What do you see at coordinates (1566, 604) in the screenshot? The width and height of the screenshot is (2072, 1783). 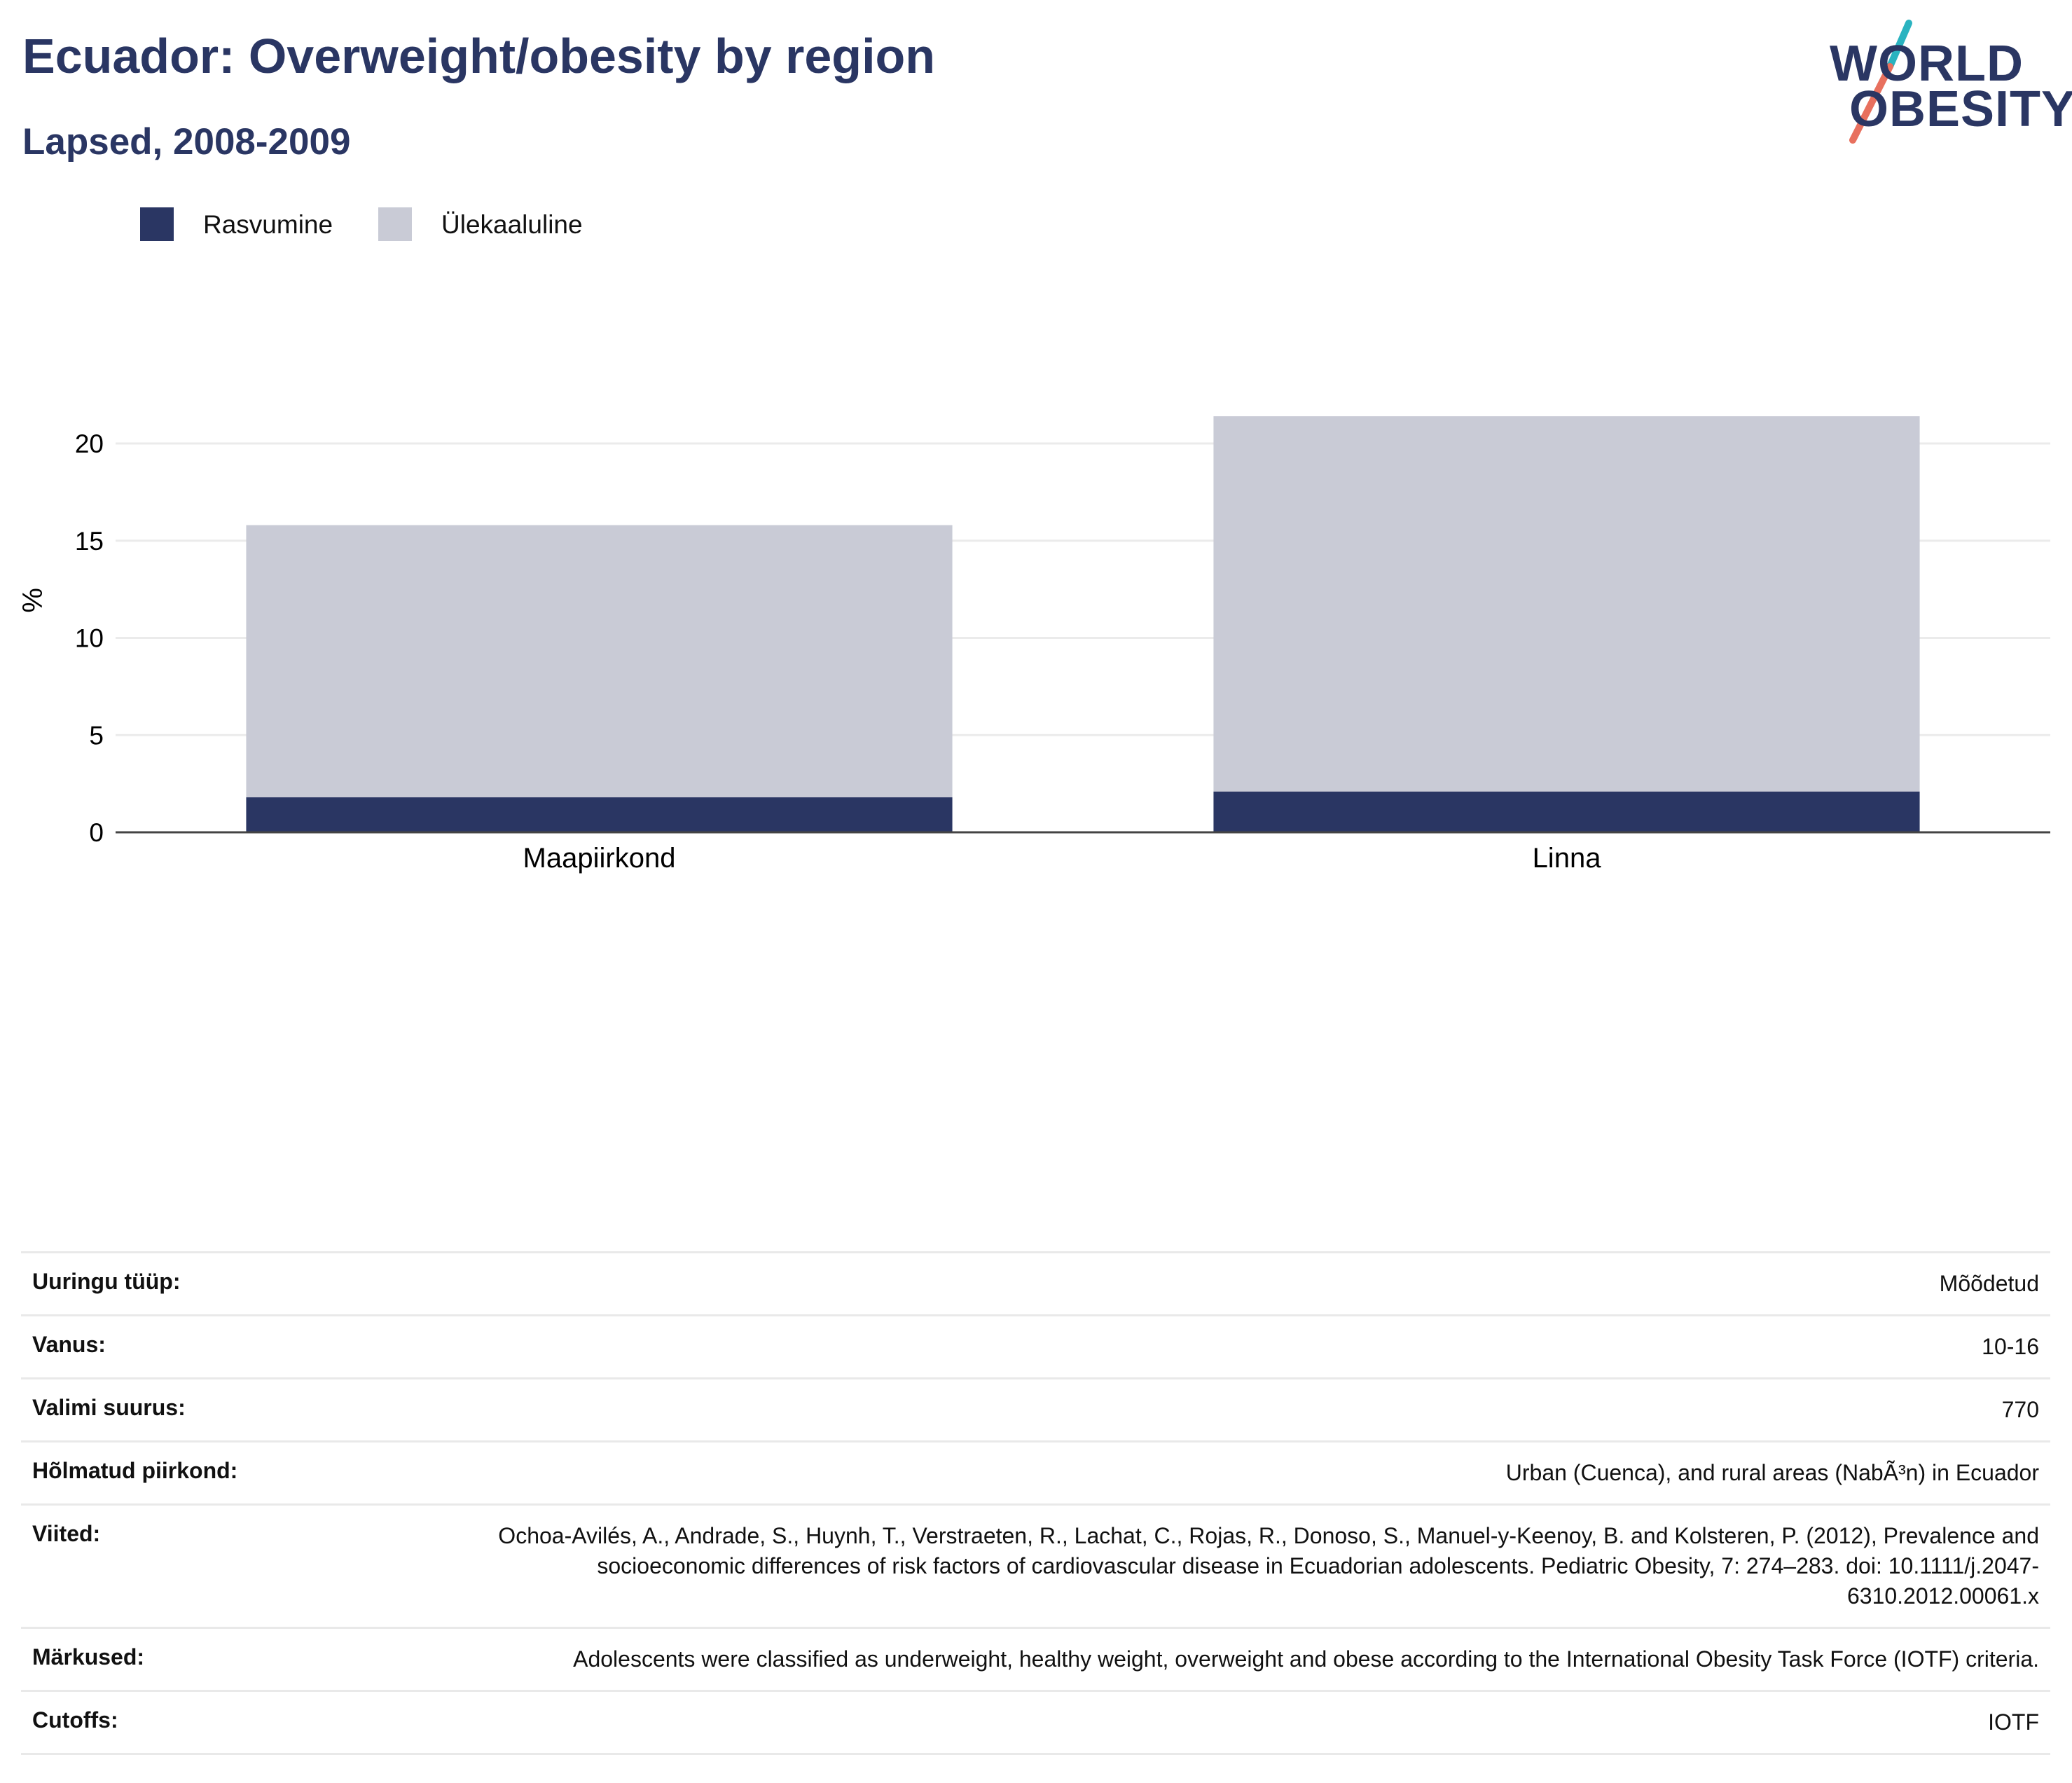 I see `bar-linna-overweight` at bounding box center [1566, 604].